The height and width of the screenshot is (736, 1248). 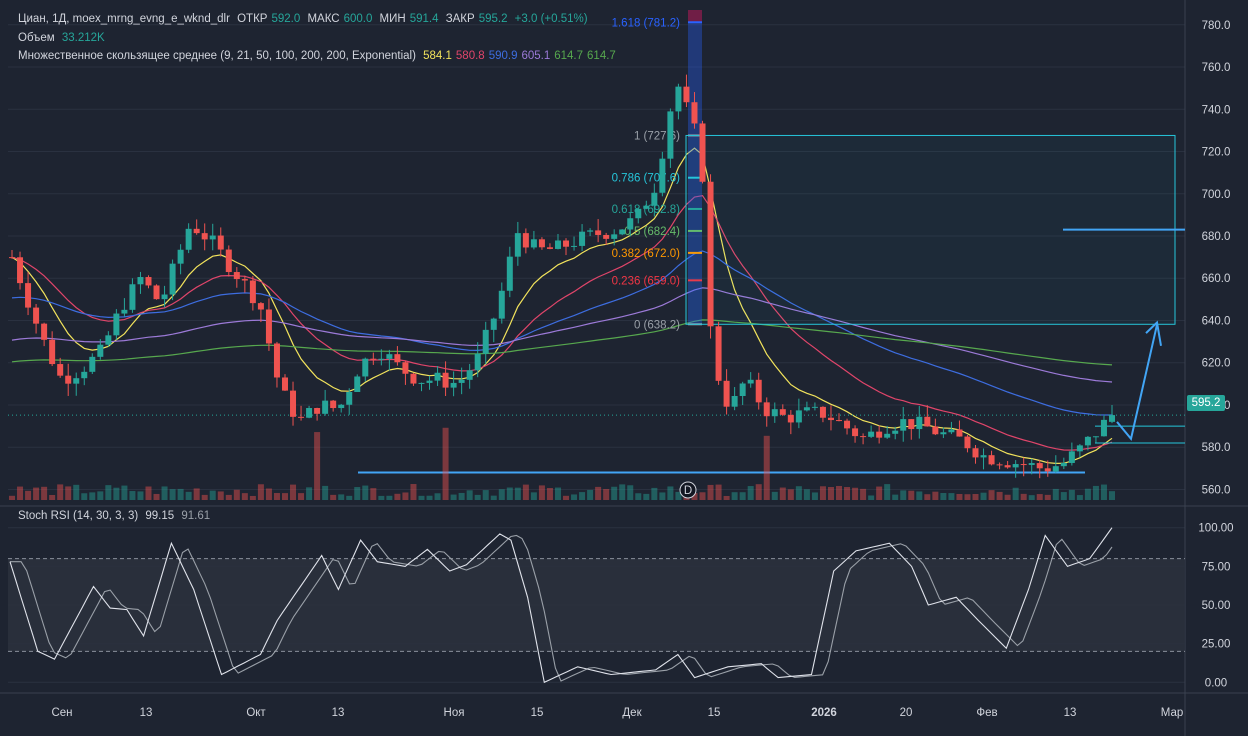 What do you see at coordinates (256, 713) in the screenshot?
I see `time-tick-label: Окт` at bounding box center [256, 713].